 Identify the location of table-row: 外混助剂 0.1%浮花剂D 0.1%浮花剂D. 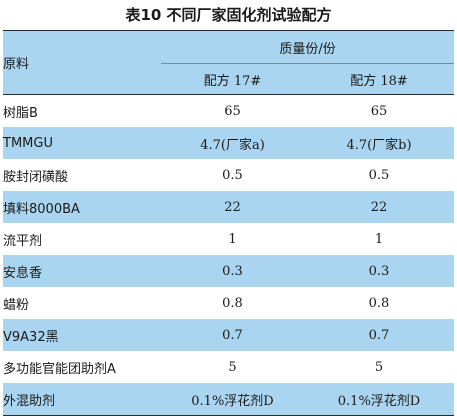
(229, 399).